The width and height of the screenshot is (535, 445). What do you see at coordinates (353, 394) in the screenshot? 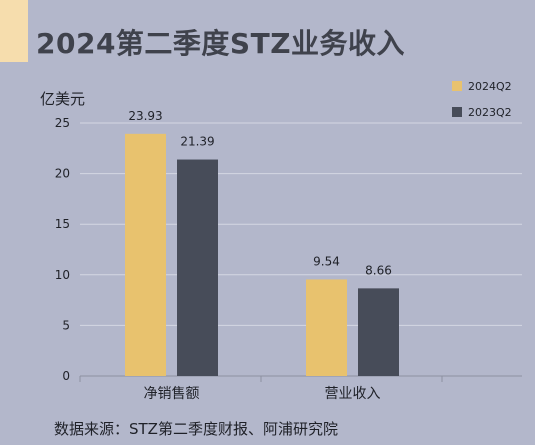
I see `x-category-label-1: 营业收入` at bounding box center [353, 394].